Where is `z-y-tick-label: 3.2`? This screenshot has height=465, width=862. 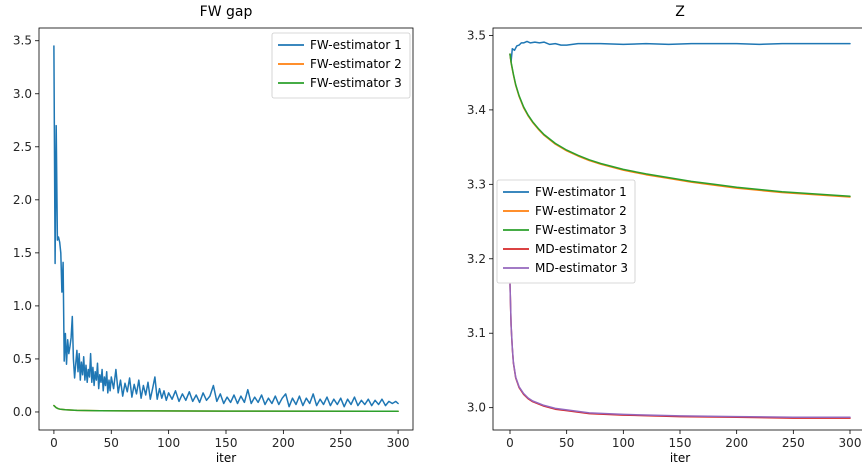 z-y-tick-label: 3.2 is located at coordinates (476, 259).